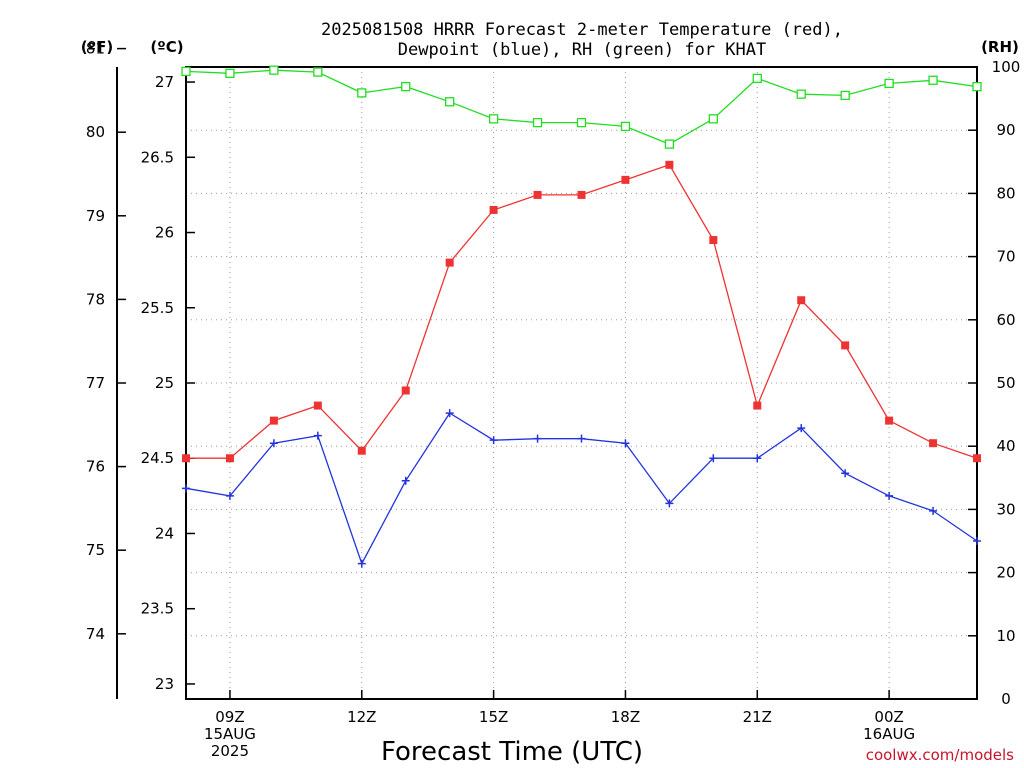 The height and width of the screenshot is (768, 1024). I want to click on time-tick-label: 15AUG, so click(230, 734).